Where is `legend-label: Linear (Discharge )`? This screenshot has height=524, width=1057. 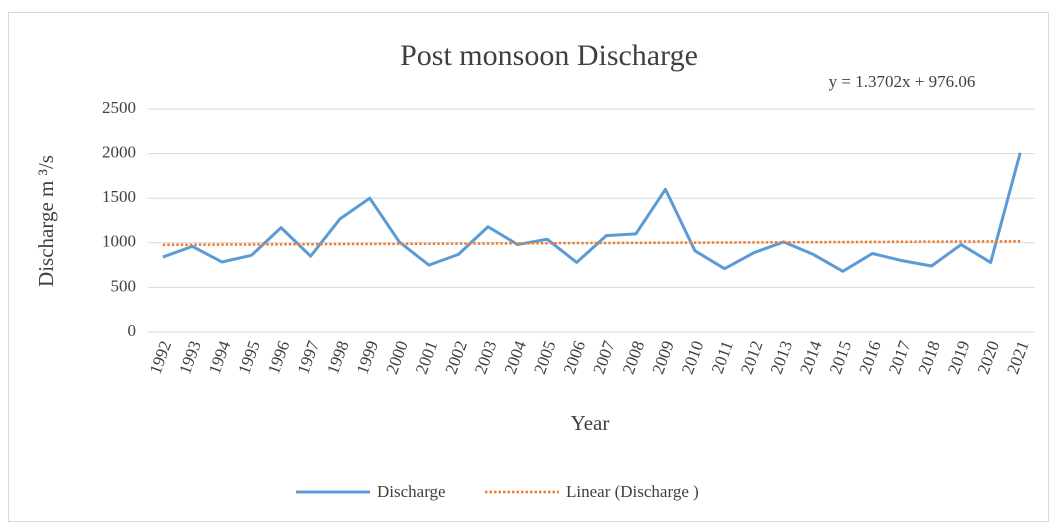 legend-label: Linear (Discharge ) is located at coordinates (632, 491).